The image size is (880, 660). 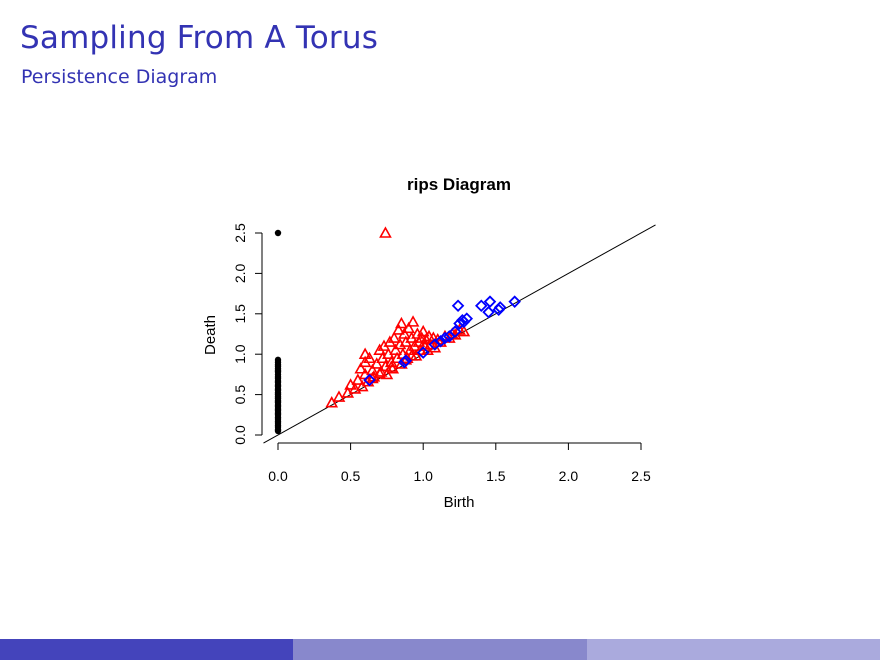 What do you see at coordinates (459, 502) in the screenshot?
I see `x-axis-label: Birth` at bounding box center [459, 502].